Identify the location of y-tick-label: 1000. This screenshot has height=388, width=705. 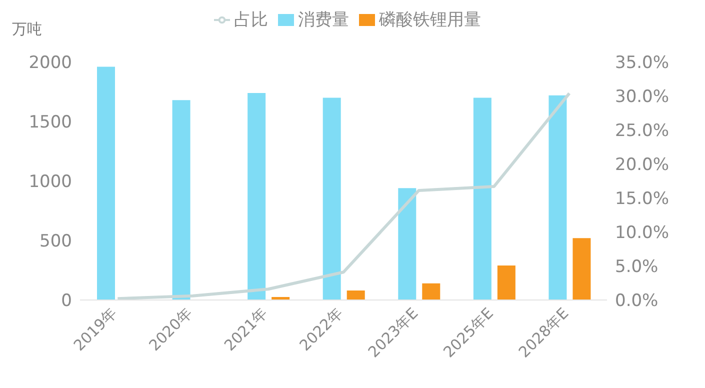
(50, 182).